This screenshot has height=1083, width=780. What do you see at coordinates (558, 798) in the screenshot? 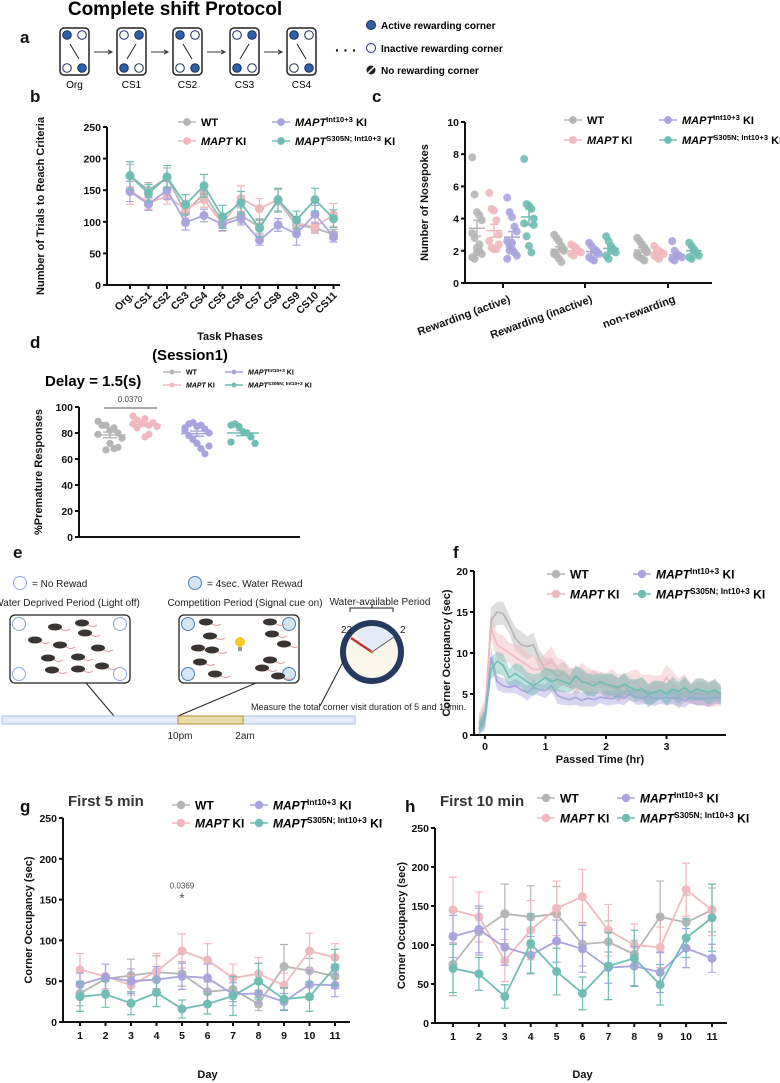
I see `legend-item: WT` at bounding box center [558, 798].